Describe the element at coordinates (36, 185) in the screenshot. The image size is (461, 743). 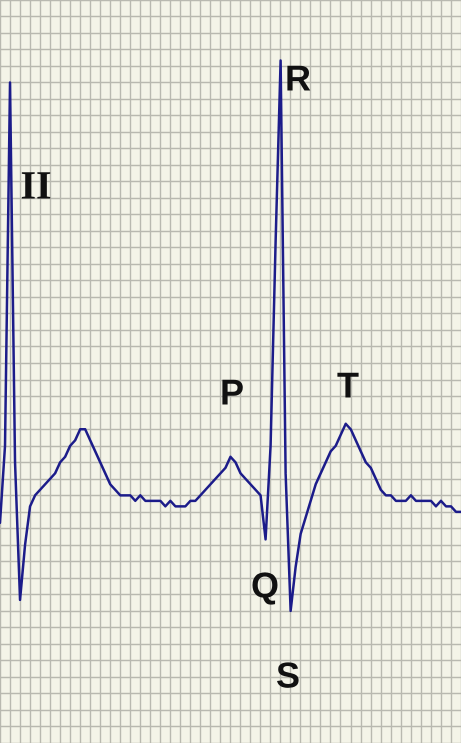
I see `annotation: II` at that location.